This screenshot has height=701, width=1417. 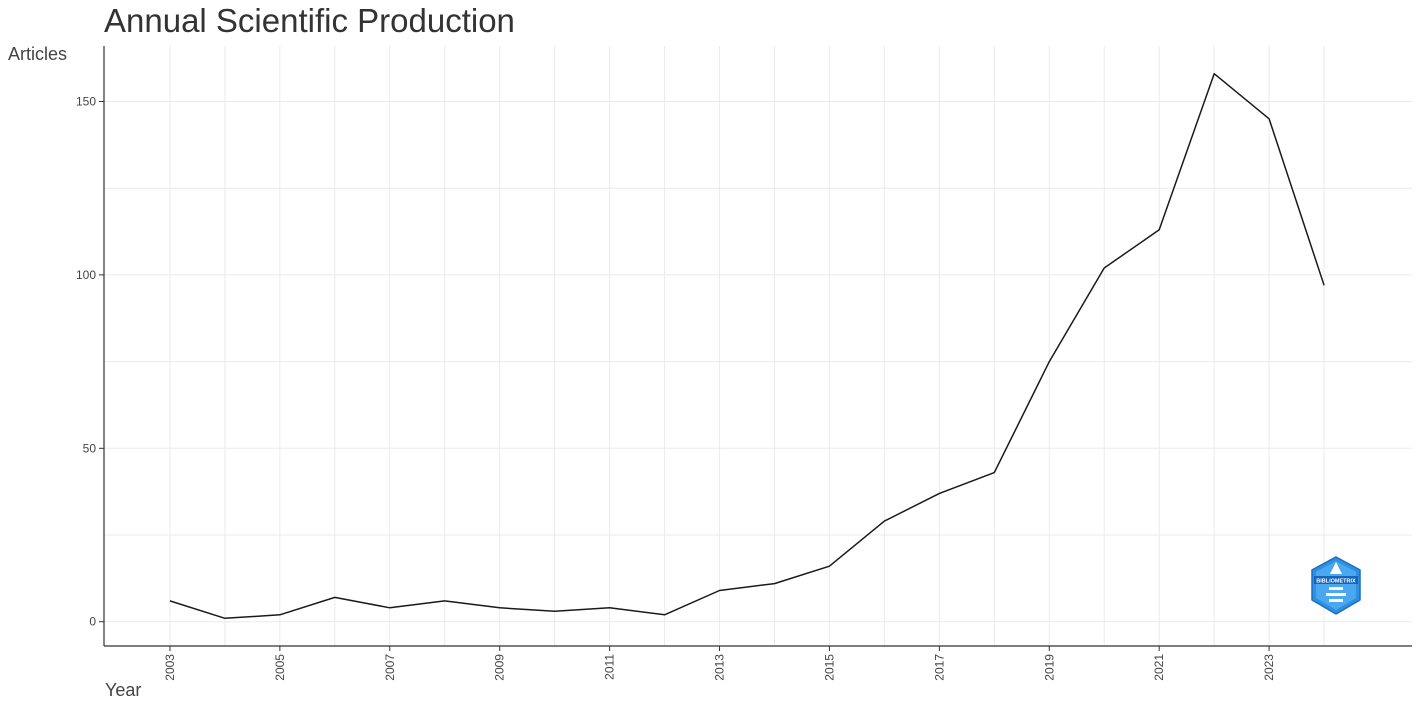 I want to click on x-tick-label: 2009, so click(x=500, y=667).